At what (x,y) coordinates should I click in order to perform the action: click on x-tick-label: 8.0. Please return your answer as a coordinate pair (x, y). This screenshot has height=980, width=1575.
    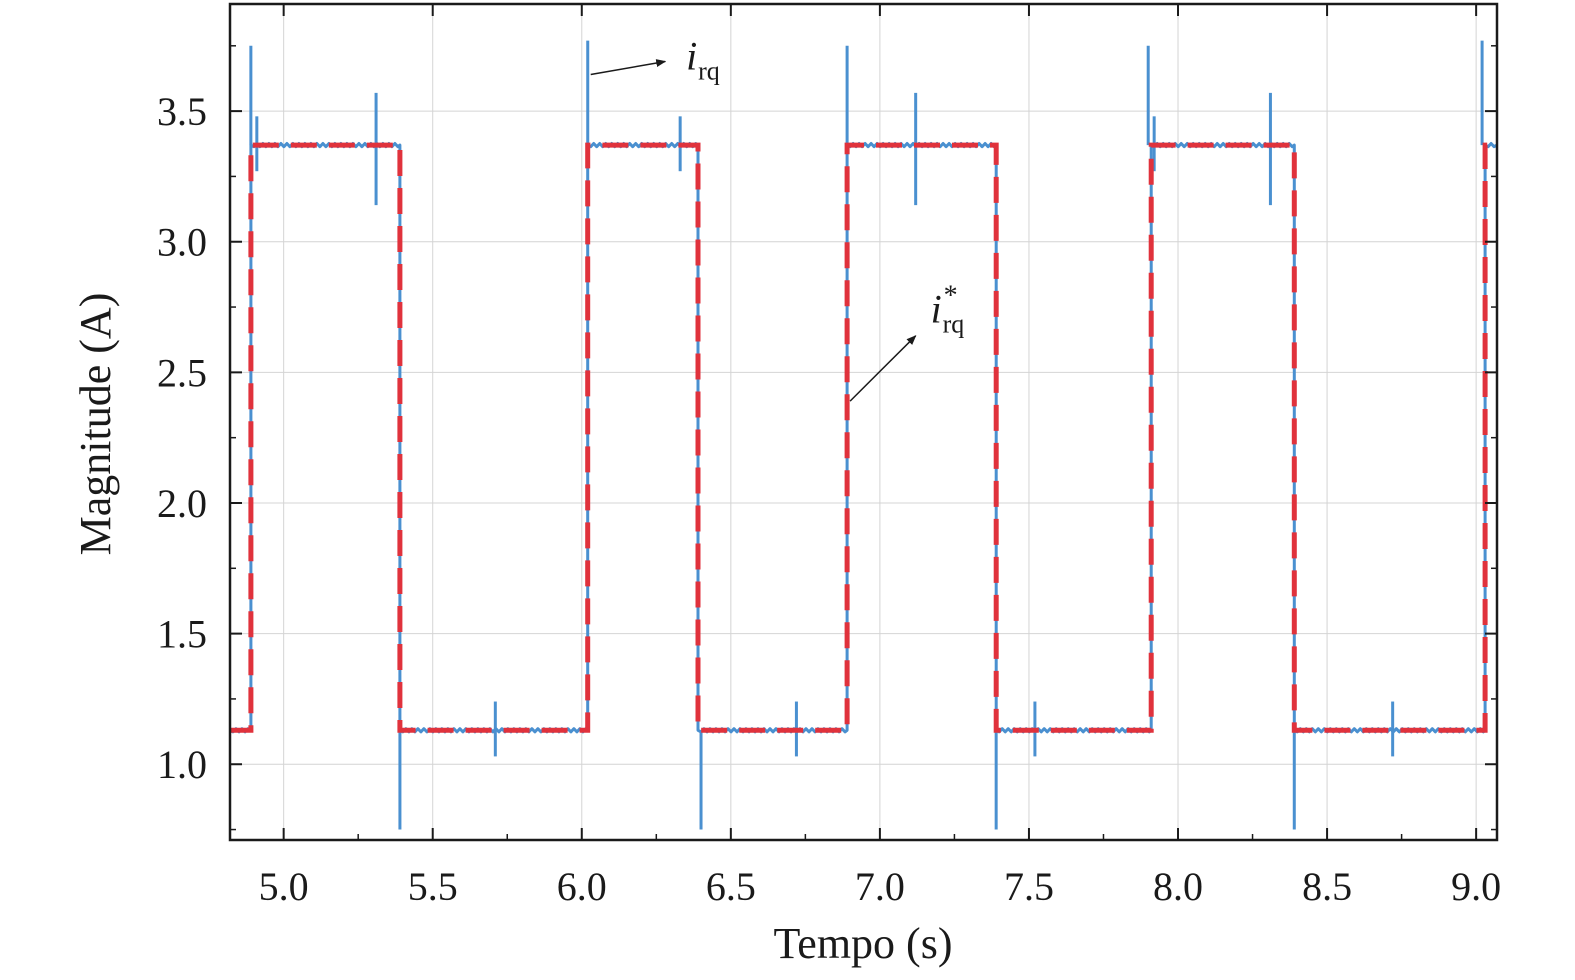
    Looking at the image, I should click on (1178, 886).